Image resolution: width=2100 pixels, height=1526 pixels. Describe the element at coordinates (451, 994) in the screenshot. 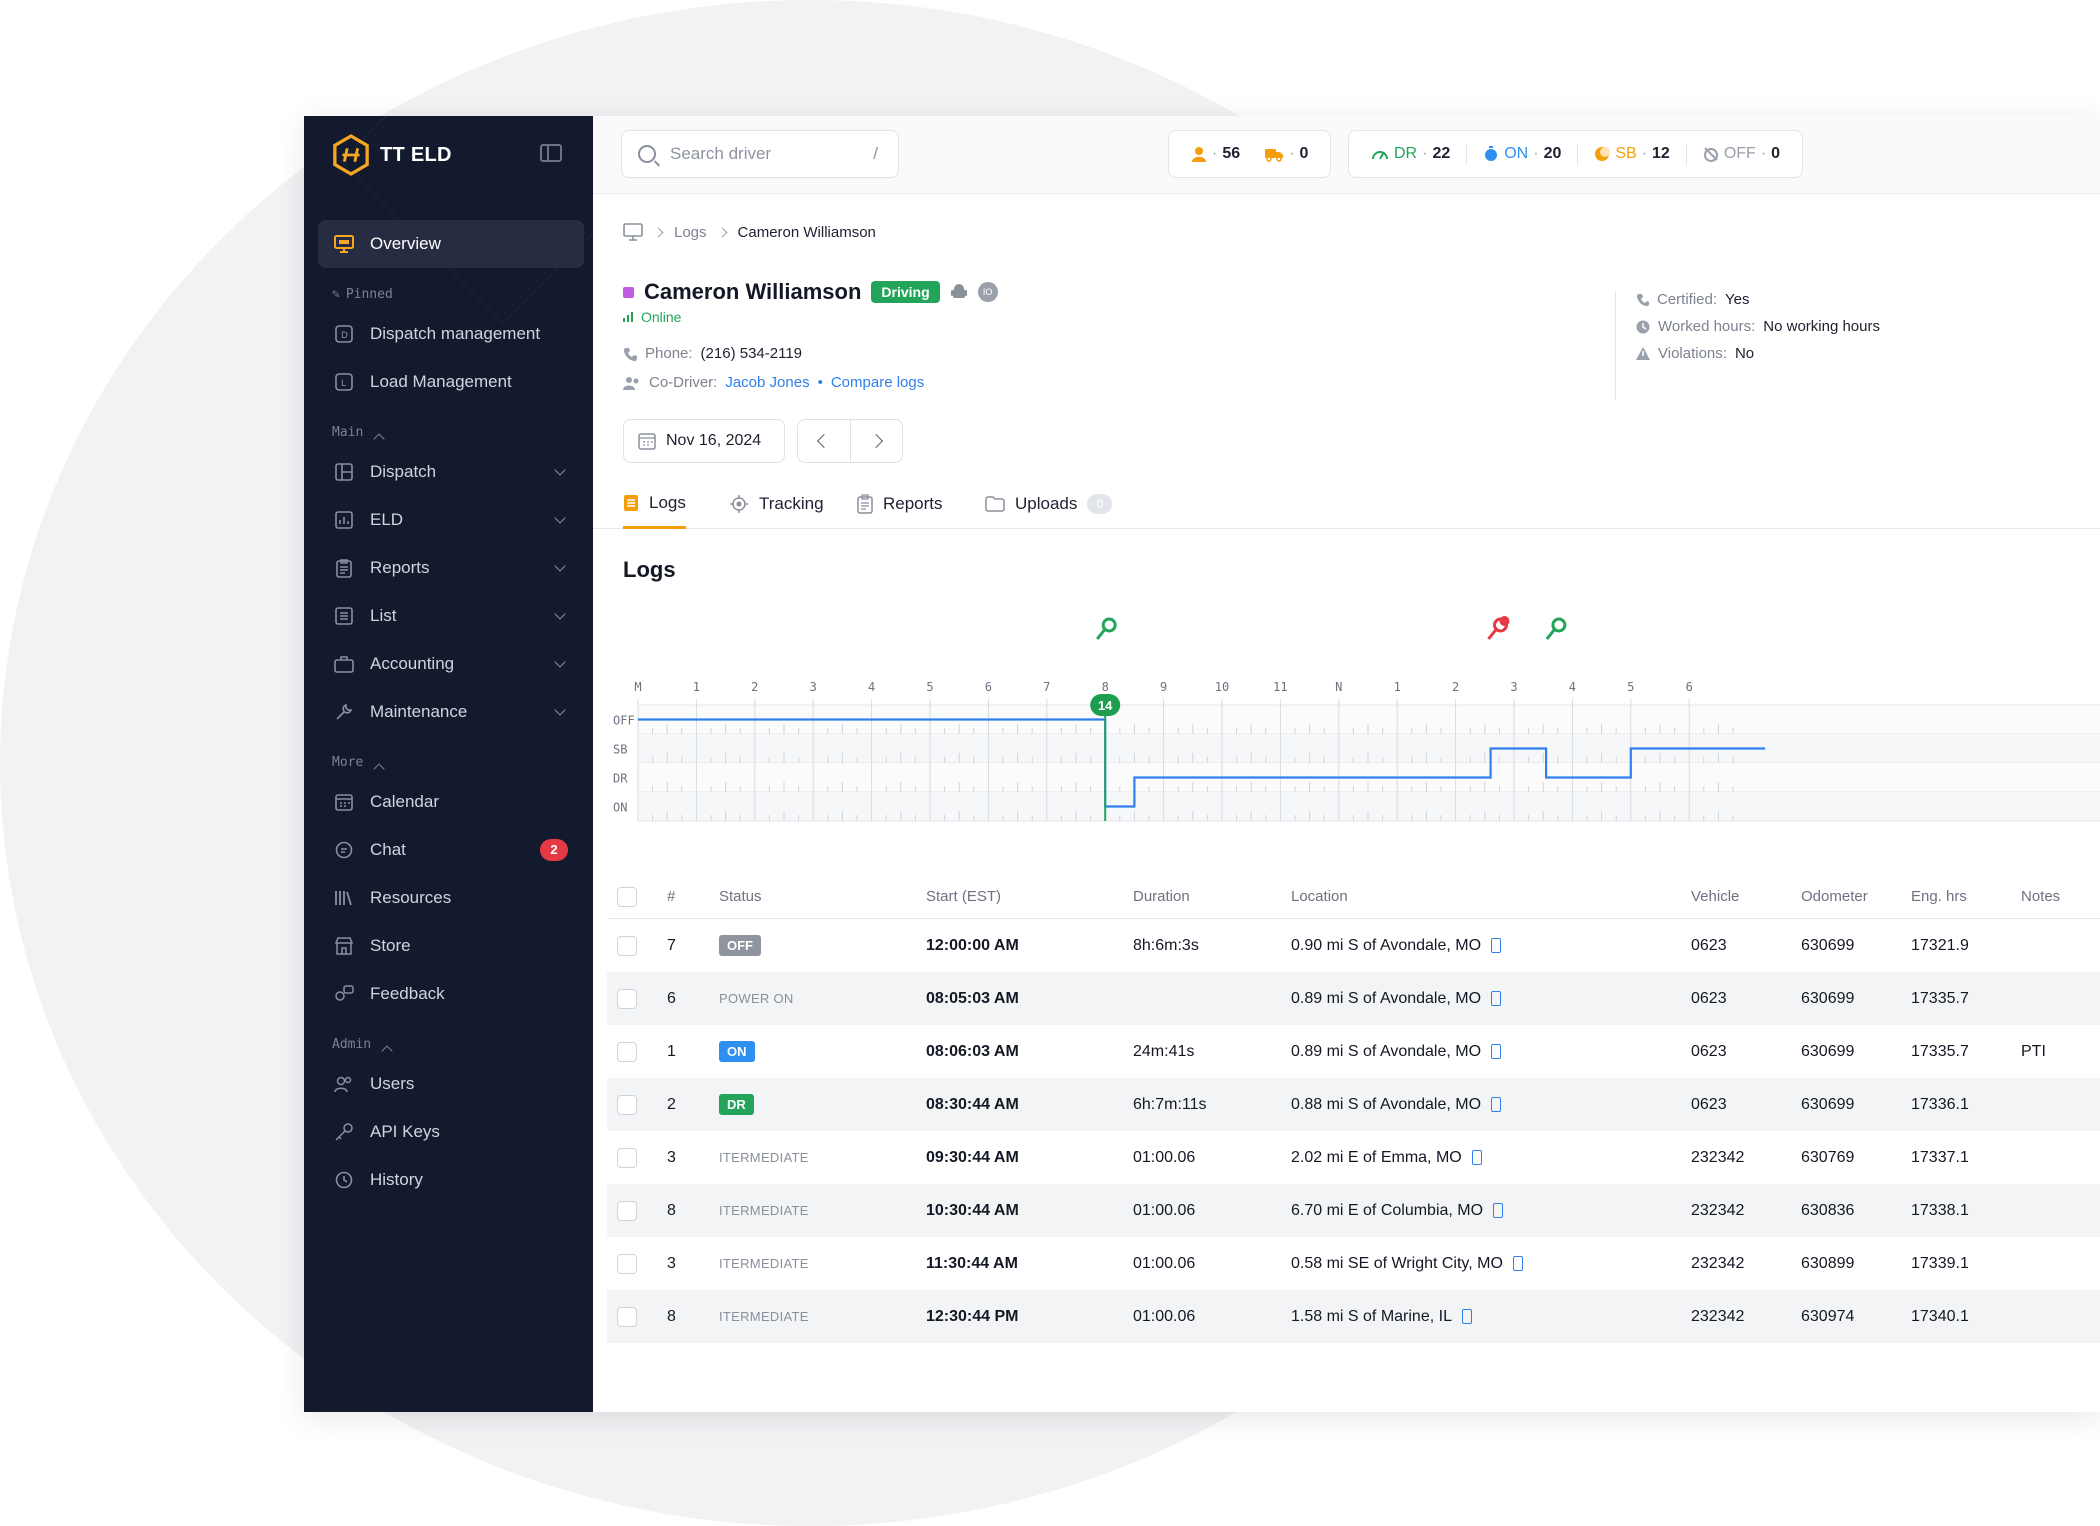

I see `sidebar-item-feedback: Feedback` at that location.